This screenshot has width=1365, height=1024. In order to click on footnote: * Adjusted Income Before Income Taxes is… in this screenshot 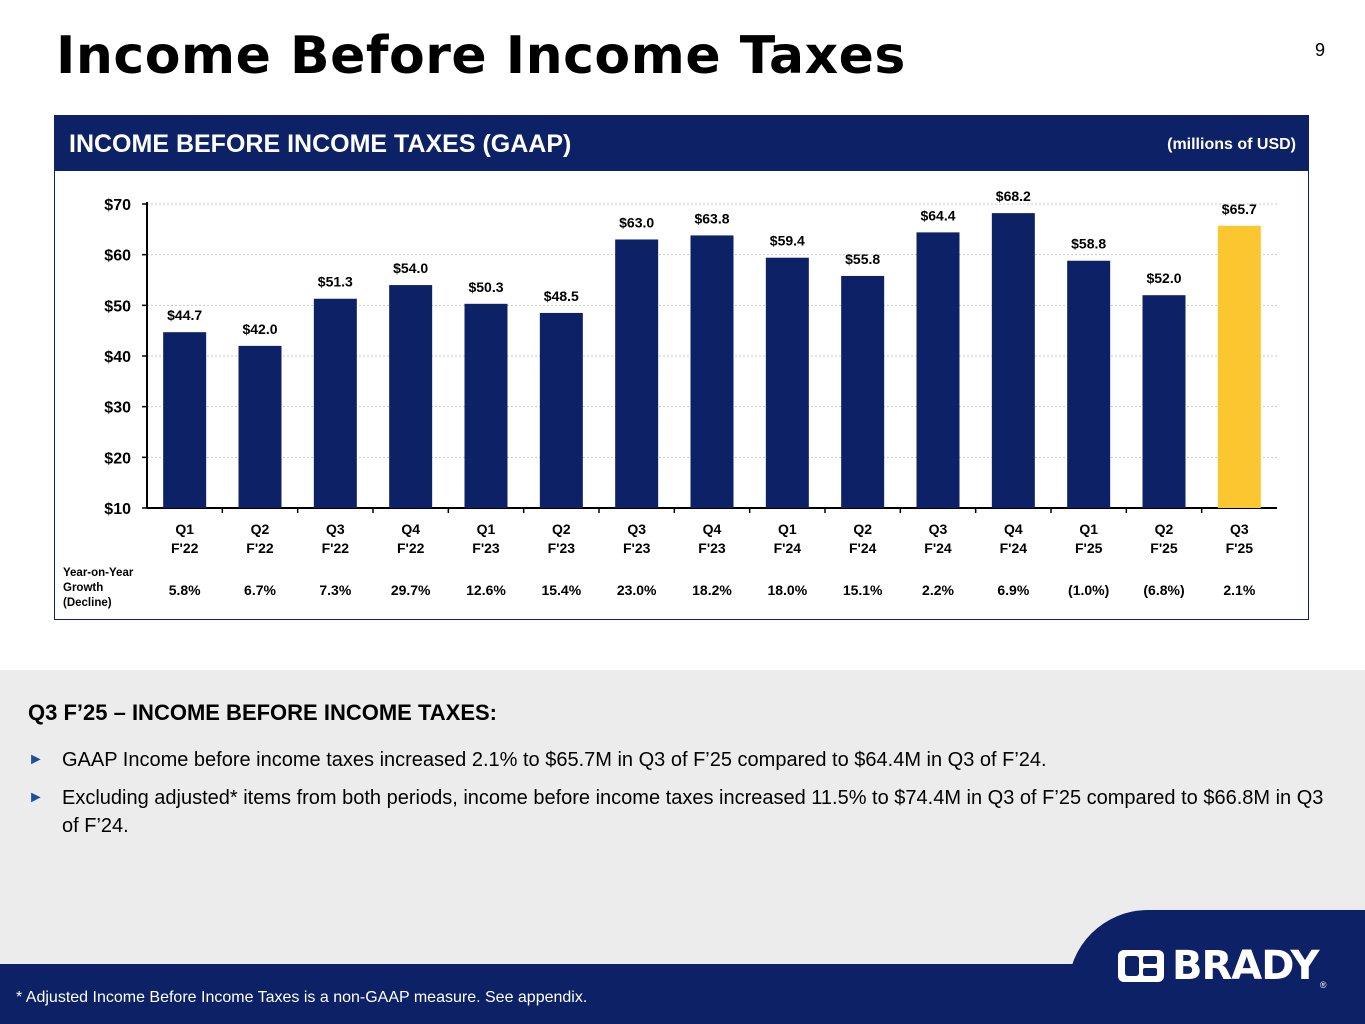, I will do `click(302, 997)`.